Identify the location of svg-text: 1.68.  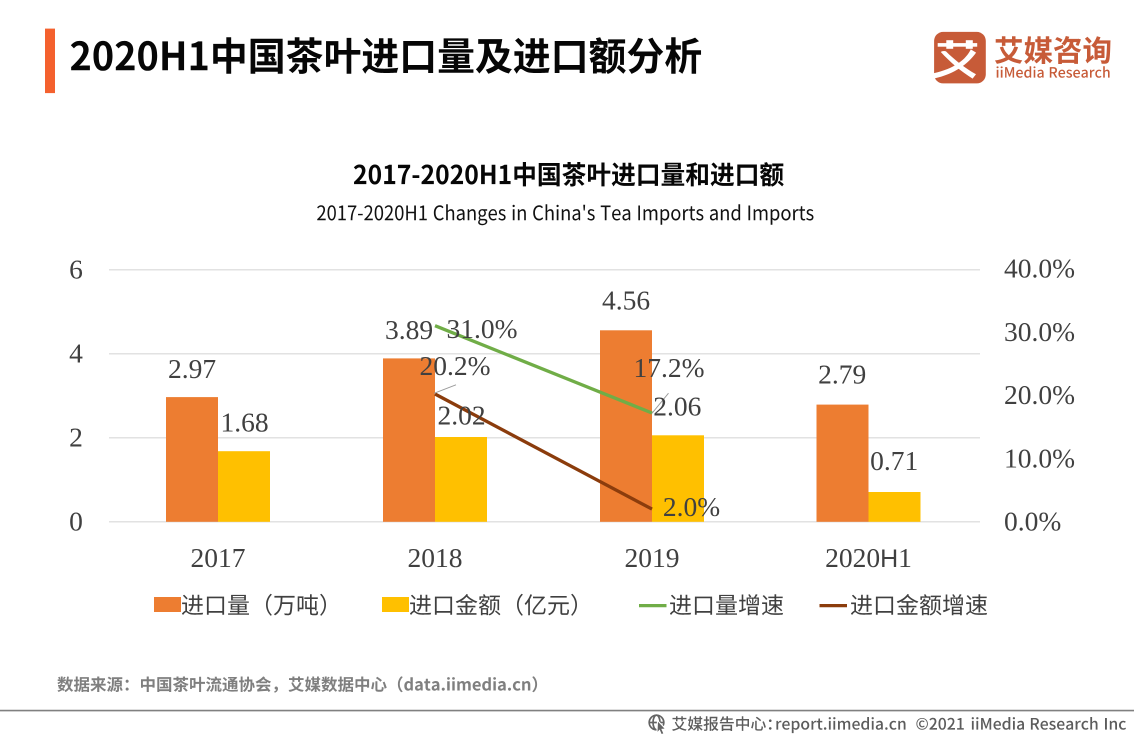
(244, 421).